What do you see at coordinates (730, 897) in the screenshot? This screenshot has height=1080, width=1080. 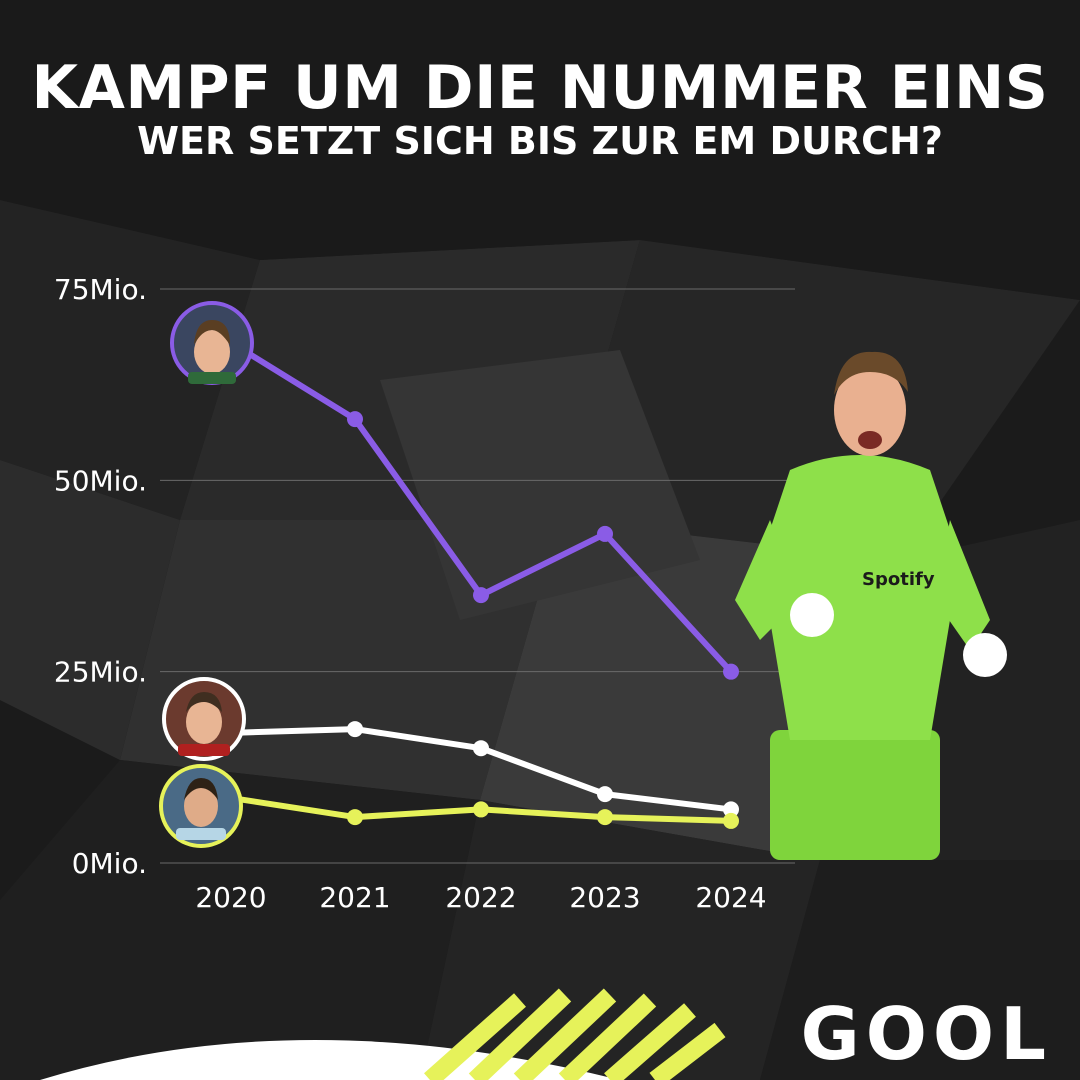 I see `x-tick-label: 2024` at bounding box center [730, 897].